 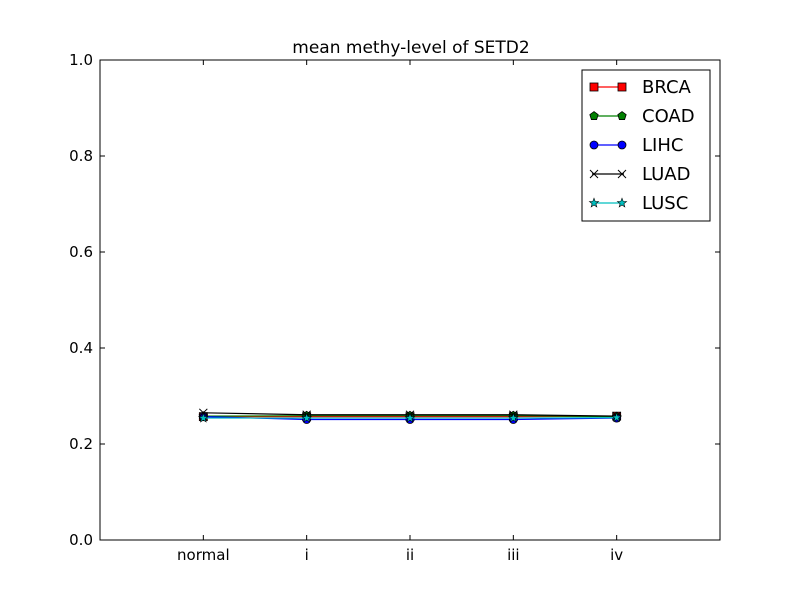 What do you see at coordinates (640, 87) in the screenshot?
I see `legend-entry: BRCA` at bounding box center [640, 87].